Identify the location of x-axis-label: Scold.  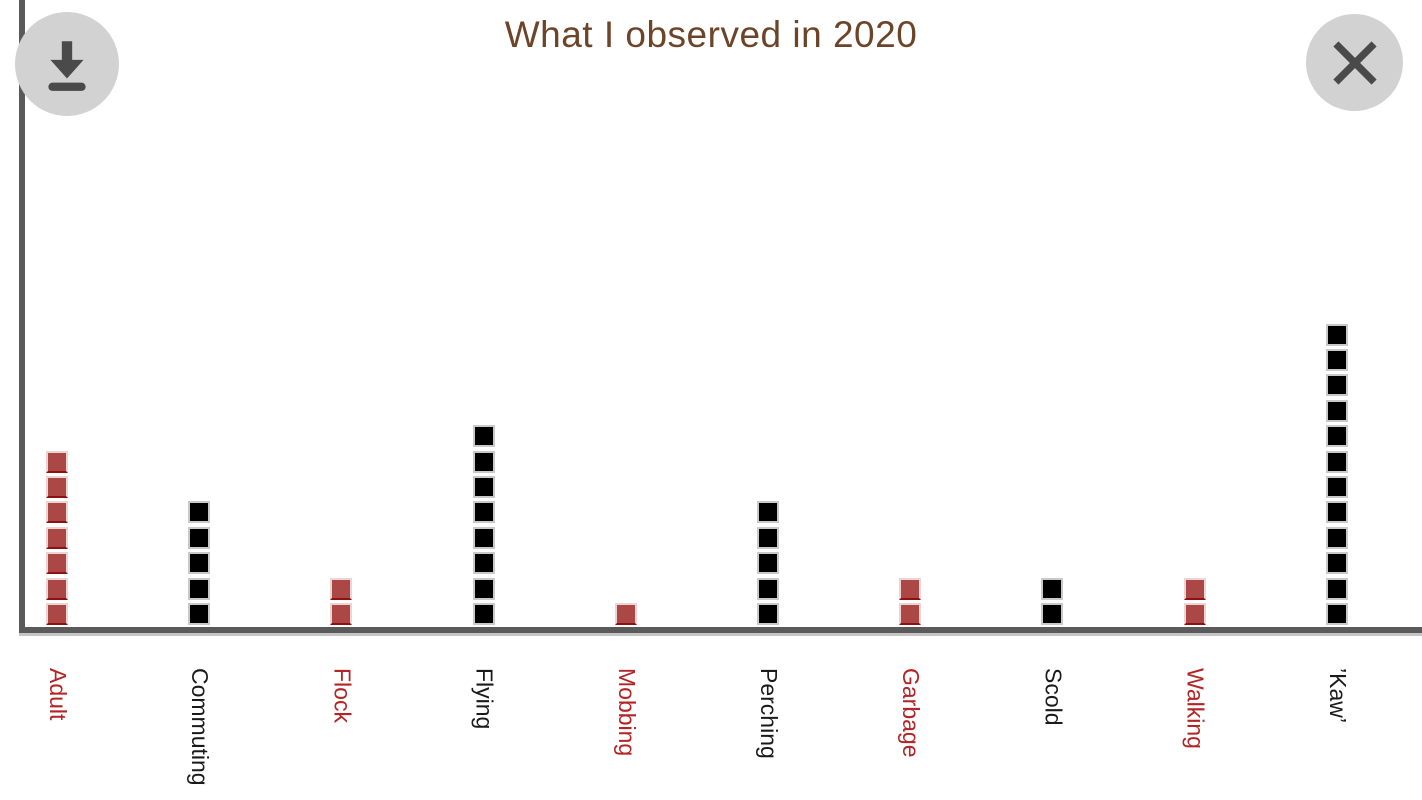
(1053, 697).